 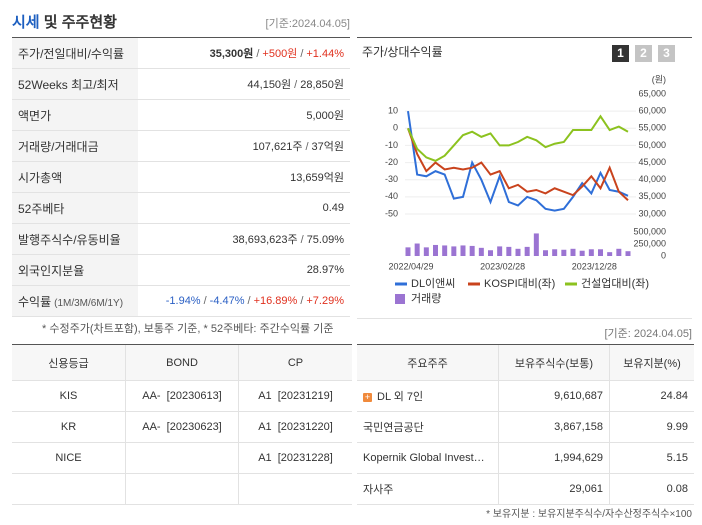 I want to click on cell: 자사주, so click(x=428, y=489).